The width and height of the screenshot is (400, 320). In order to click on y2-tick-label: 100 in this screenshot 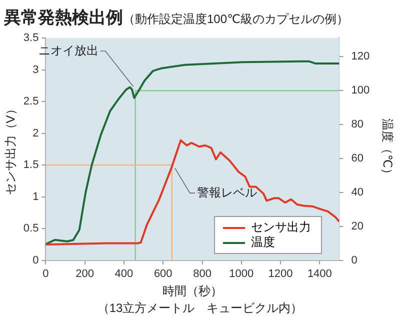, I will do `click(360, 90)`.